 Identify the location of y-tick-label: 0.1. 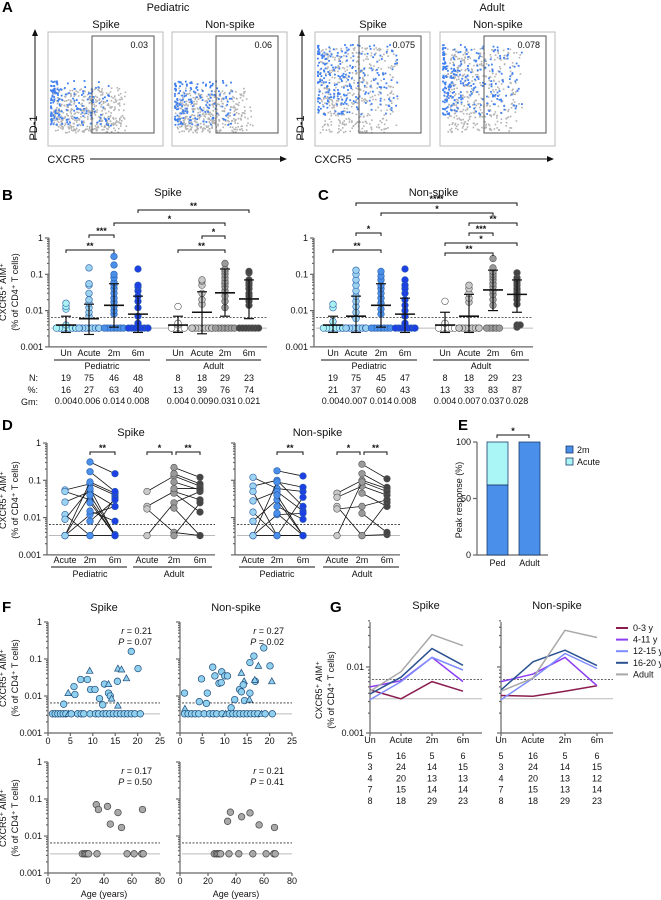
(35, 799).